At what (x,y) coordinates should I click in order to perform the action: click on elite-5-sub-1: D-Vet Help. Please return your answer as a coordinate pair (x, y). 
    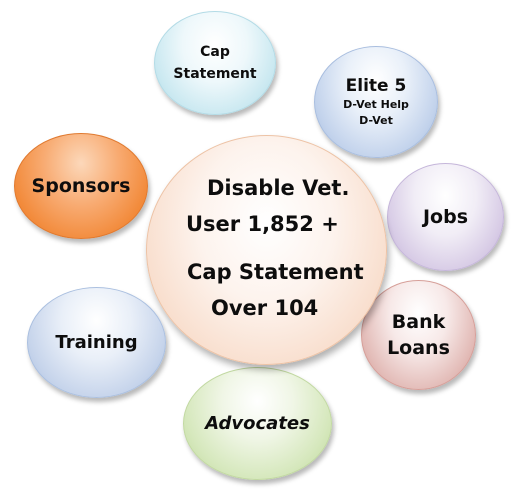
    Looking at the image, I should click on (376, 104).